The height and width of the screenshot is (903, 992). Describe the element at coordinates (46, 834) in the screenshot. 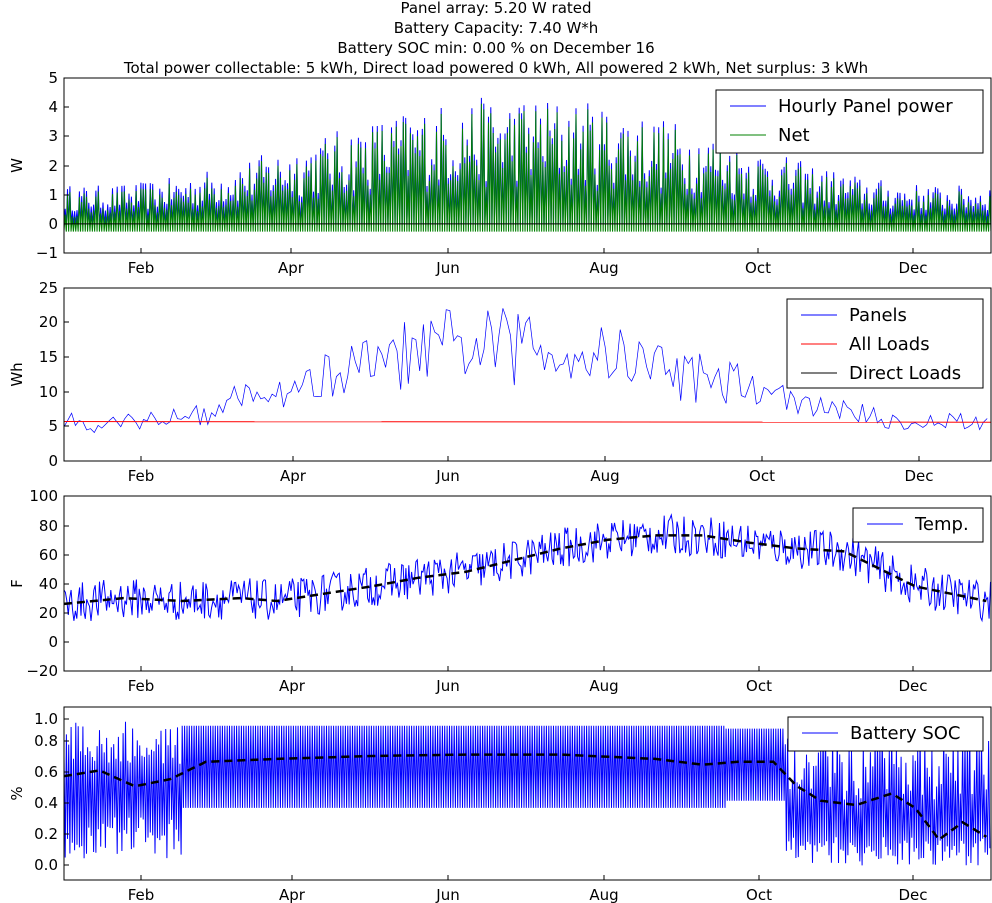

I see `y-tick-label: 0.2` at that location.